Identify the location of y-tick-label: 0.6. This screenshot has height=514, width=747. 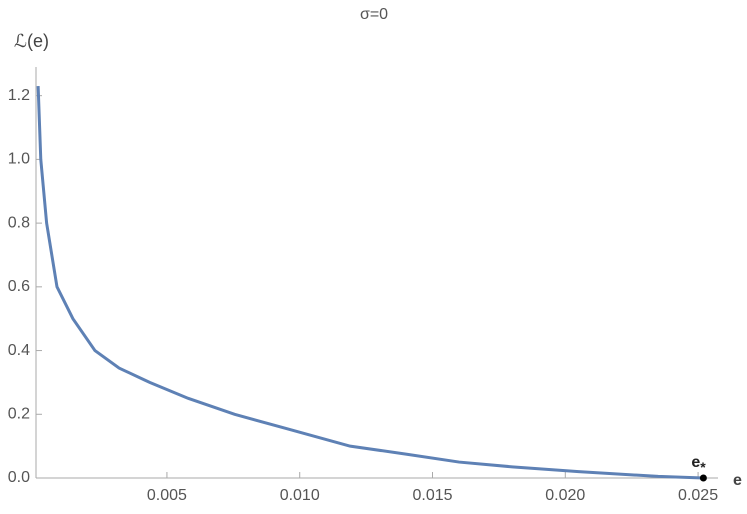
(19, 286).